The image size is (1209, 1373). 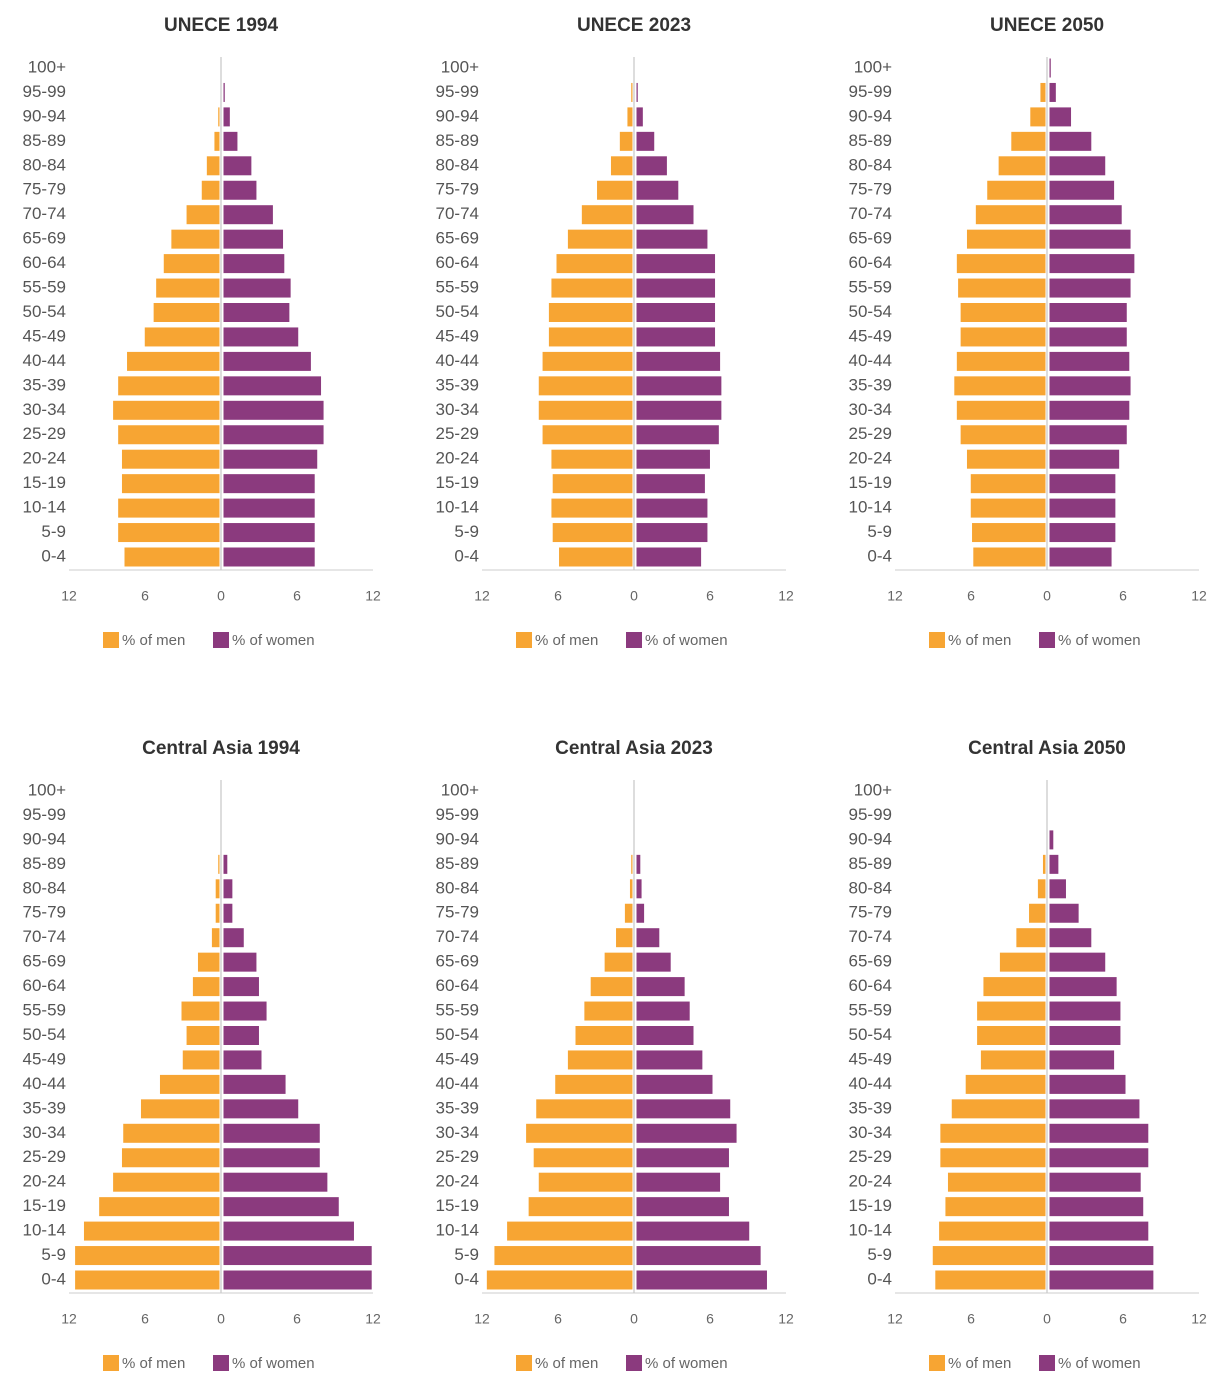 What do you see at coordinates (1047, 596) in the screenshot?
I see `x-tick-label: 0` at bounding box center [1047, 596].